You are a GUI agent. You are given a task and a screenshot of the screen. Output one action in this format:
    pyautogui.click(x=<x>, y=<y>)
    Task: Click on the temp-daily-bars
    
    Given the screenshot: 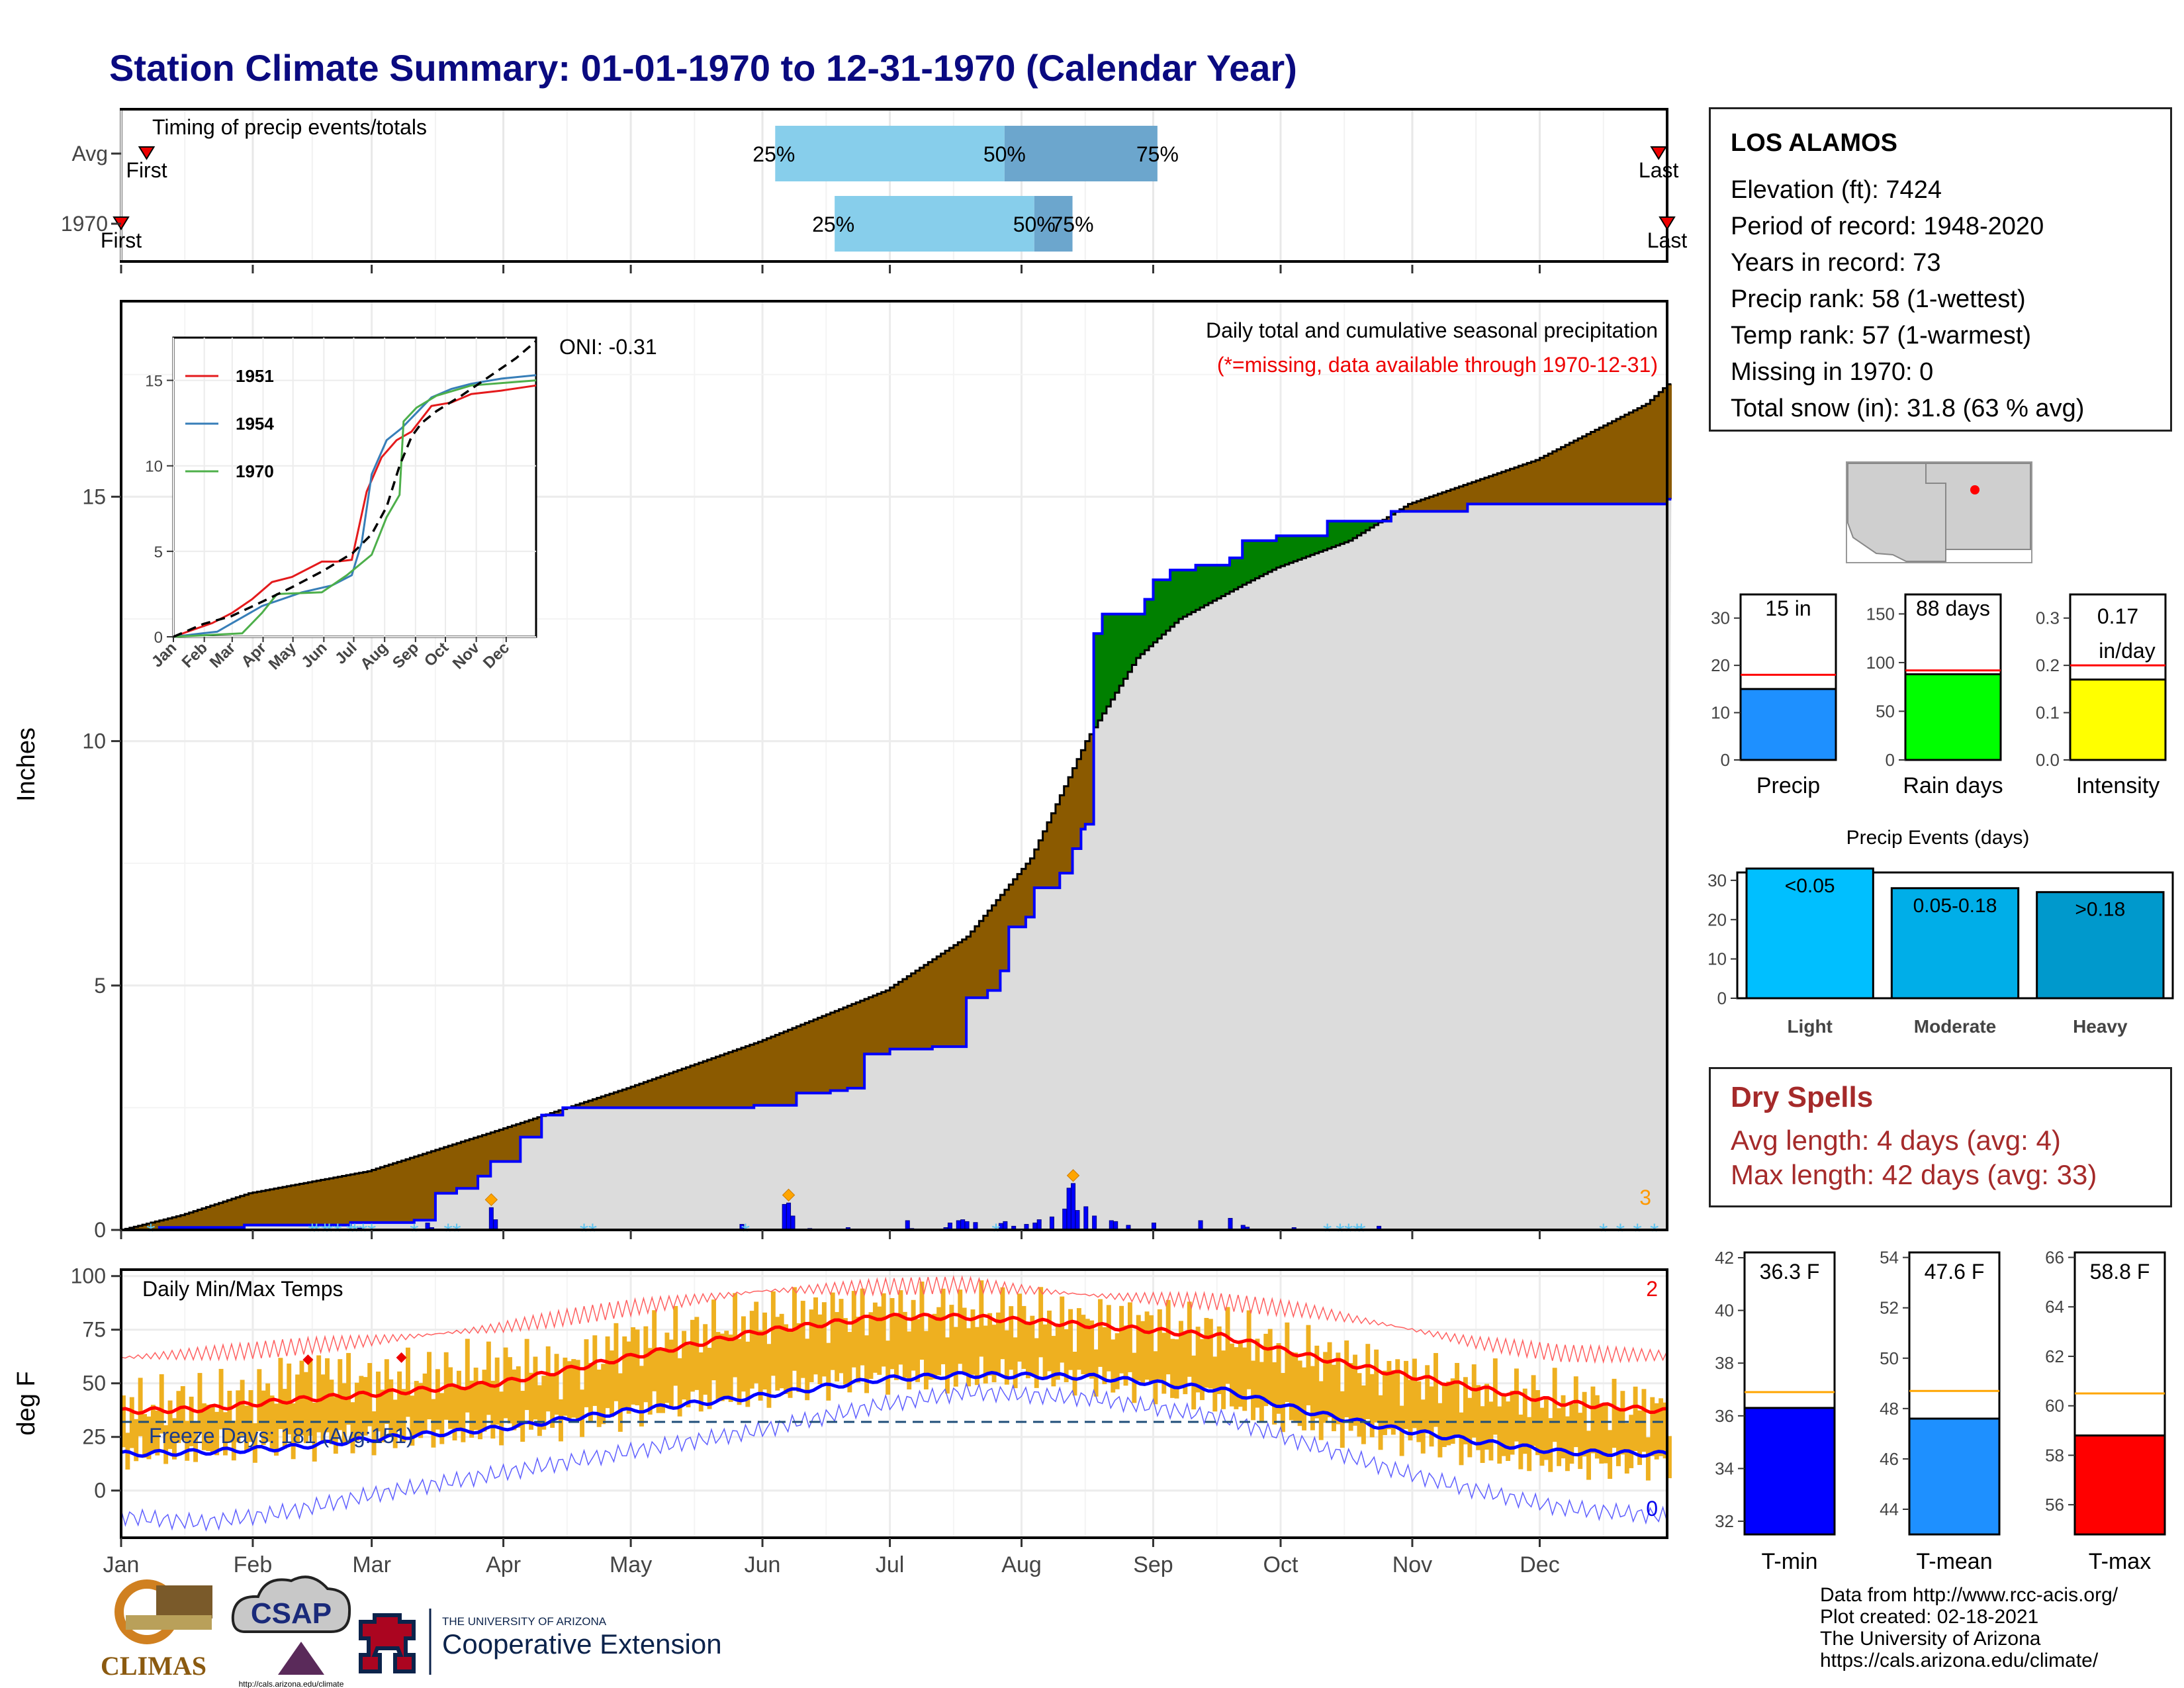 What is the action you would take?
    pyautogui.click(x=896, y=1380)
    